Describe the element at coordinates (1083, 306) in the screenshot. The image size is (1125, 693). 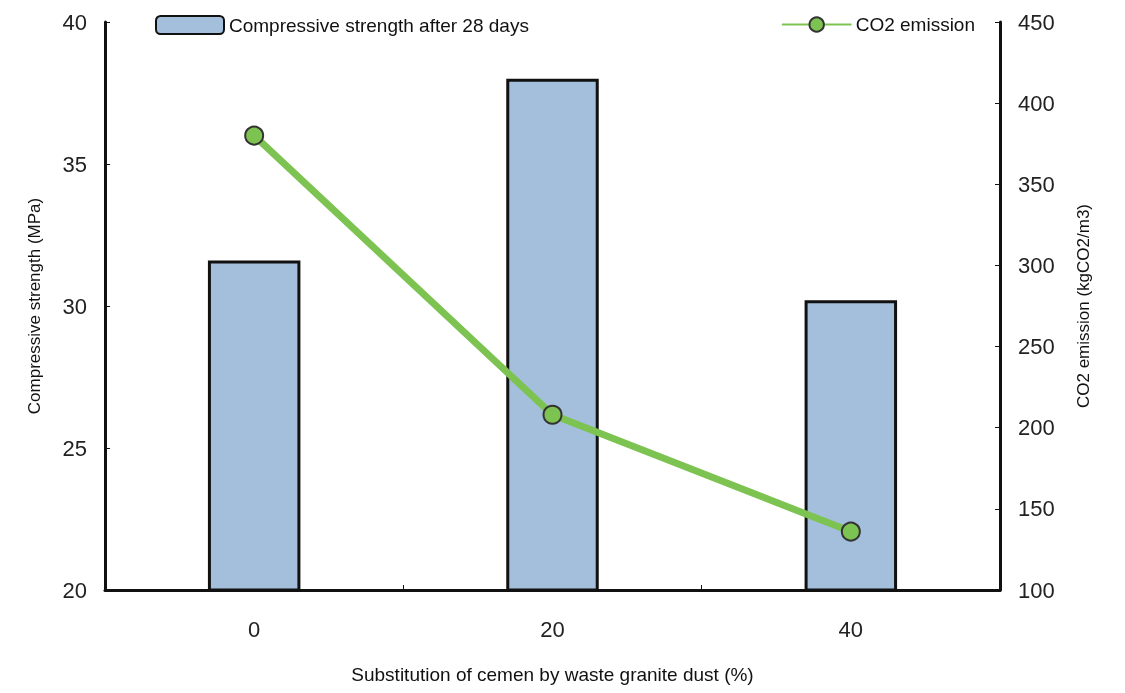
I see `y2-axis-title: CO2 emission (kgCO2/m3)` at that location.